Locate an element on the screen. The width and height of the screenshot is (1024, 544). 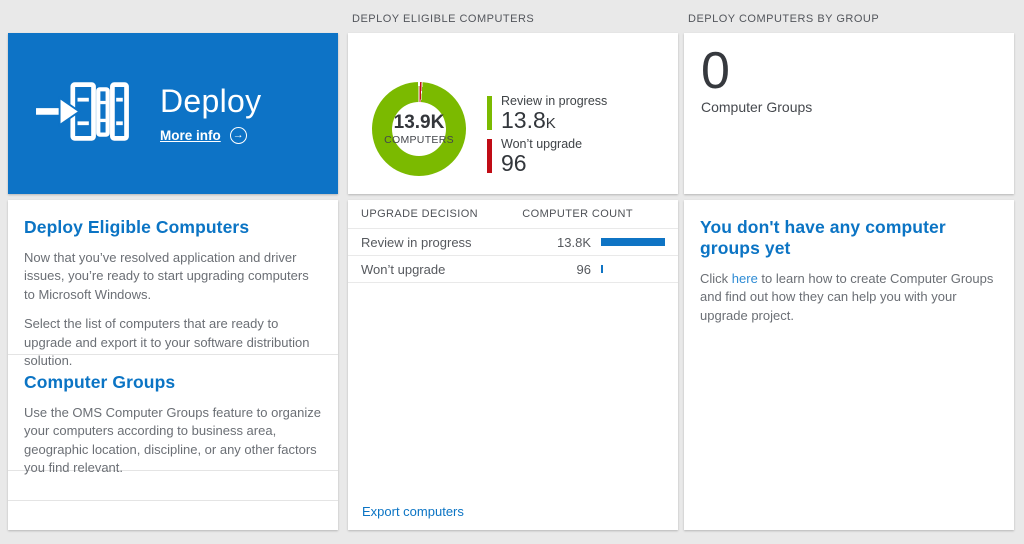
here-link: here is located at coordinates (744, 278).